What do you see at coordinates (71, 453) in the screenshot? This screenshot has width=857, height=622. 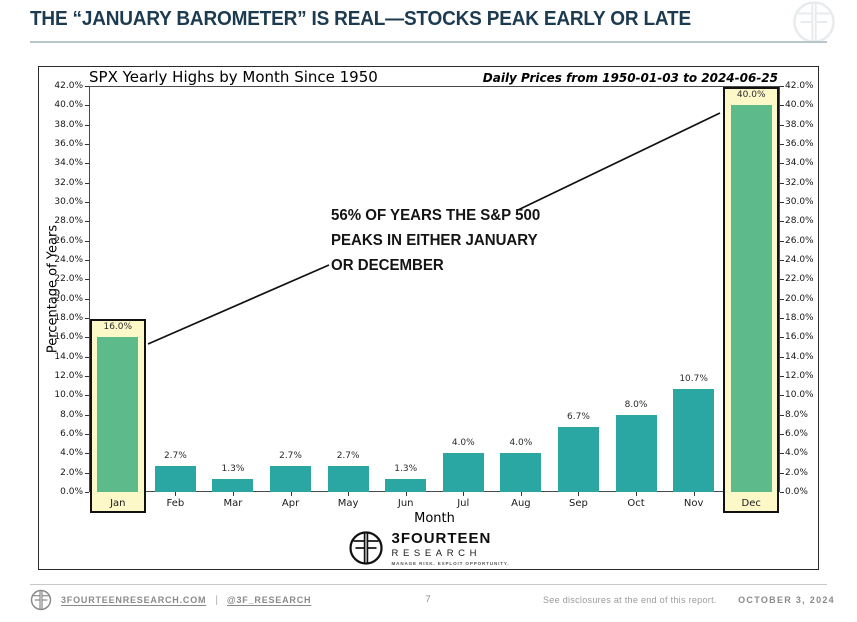 I see `y-tick-label-left: 4.0%` at bounding box center [71, 453].